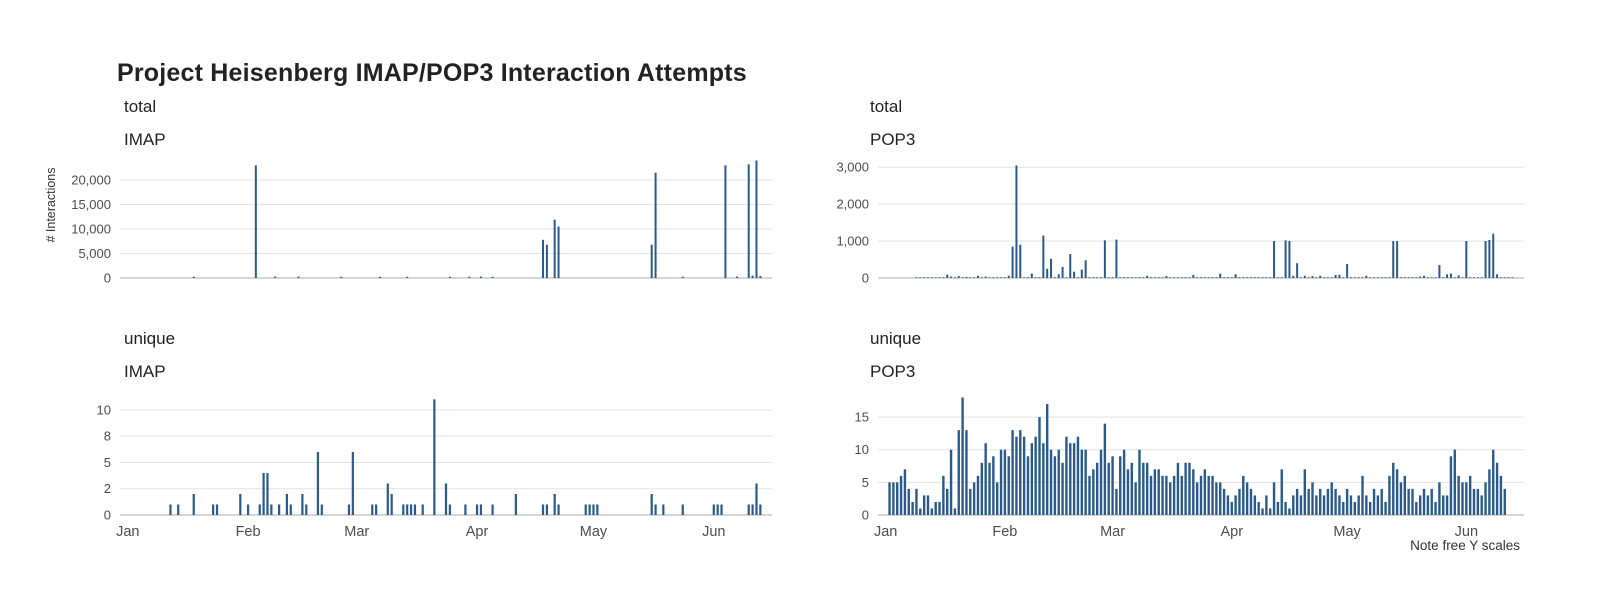  Describe the element at coordinates (893, 139) in the screenshot. I see `facet-protocol-label-pop3-top: POP3` at that location.